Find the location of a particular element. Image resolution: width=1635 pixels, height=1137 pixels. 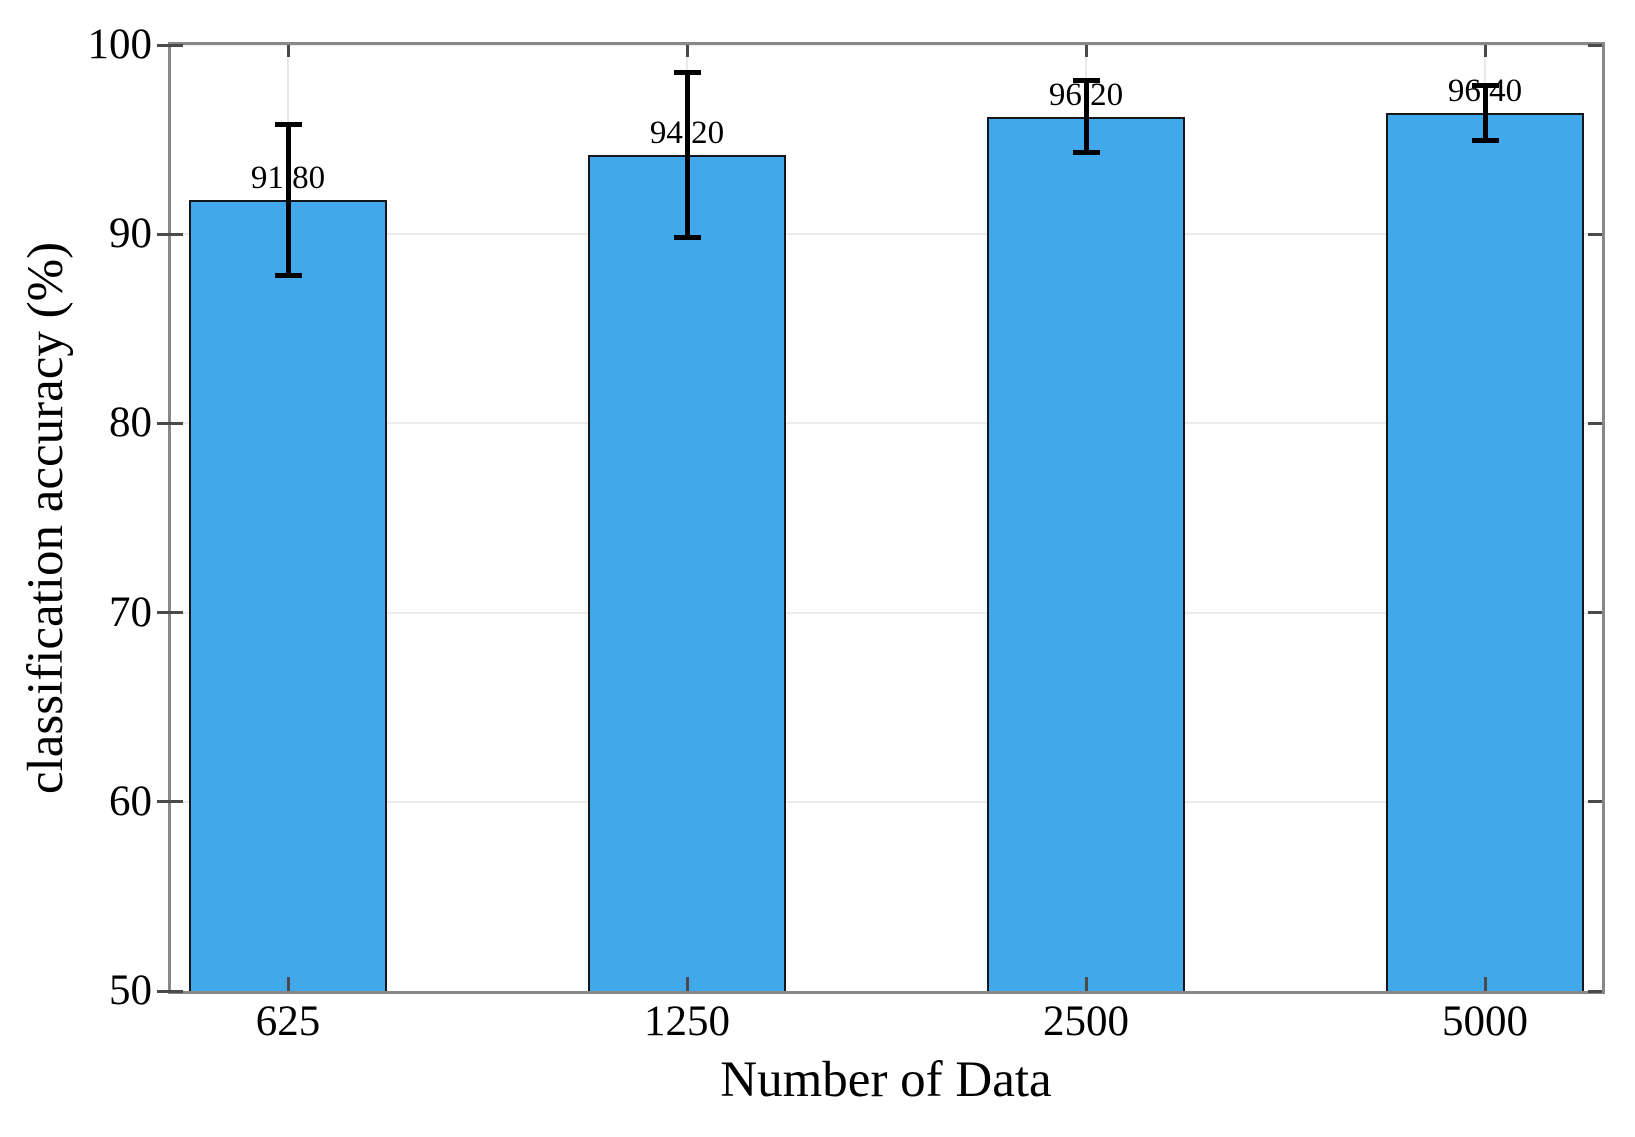

y-tick-label: 60 is located at coordinates (130, 801).